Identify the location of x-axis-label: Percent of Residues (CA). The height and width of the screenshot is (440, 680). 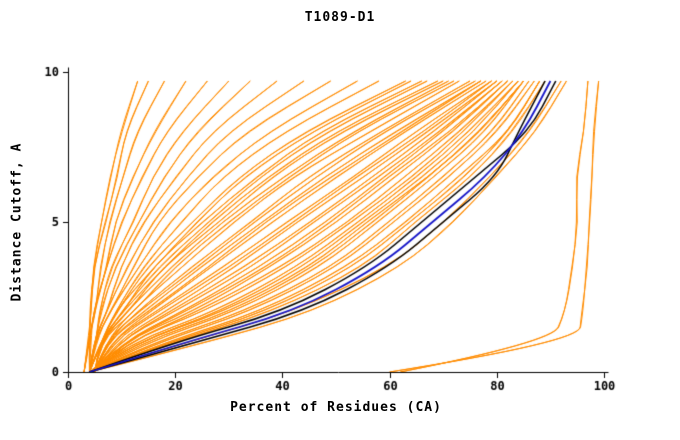
(336, 407).